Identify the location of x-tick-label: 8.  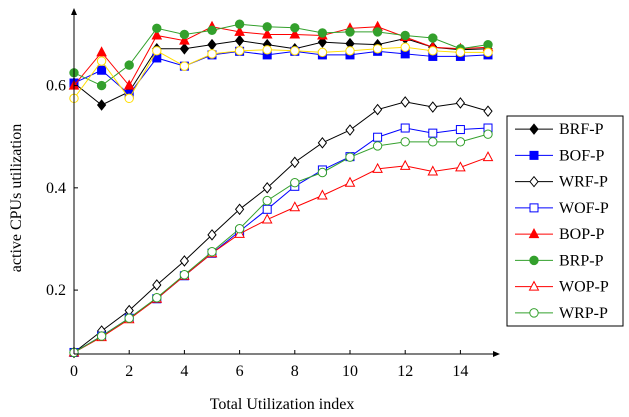
(295, 371).